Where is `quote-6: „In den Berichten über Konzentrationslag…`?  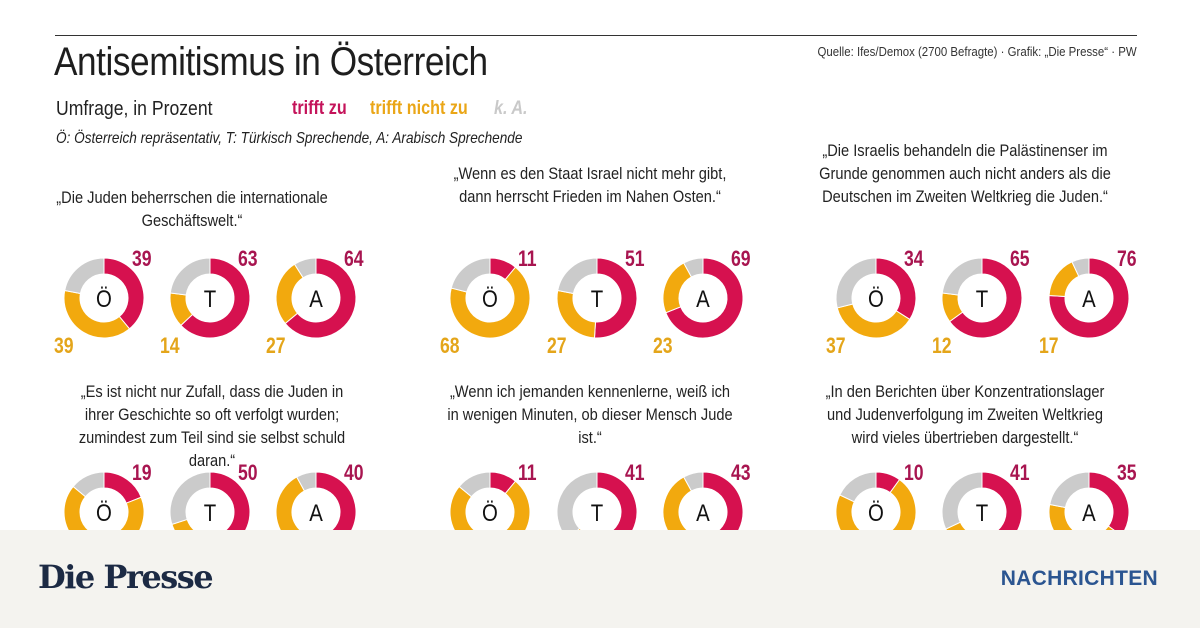
quote-6: „In den Berichten über Konzentrationslag… is located at coordinates (965, 414).